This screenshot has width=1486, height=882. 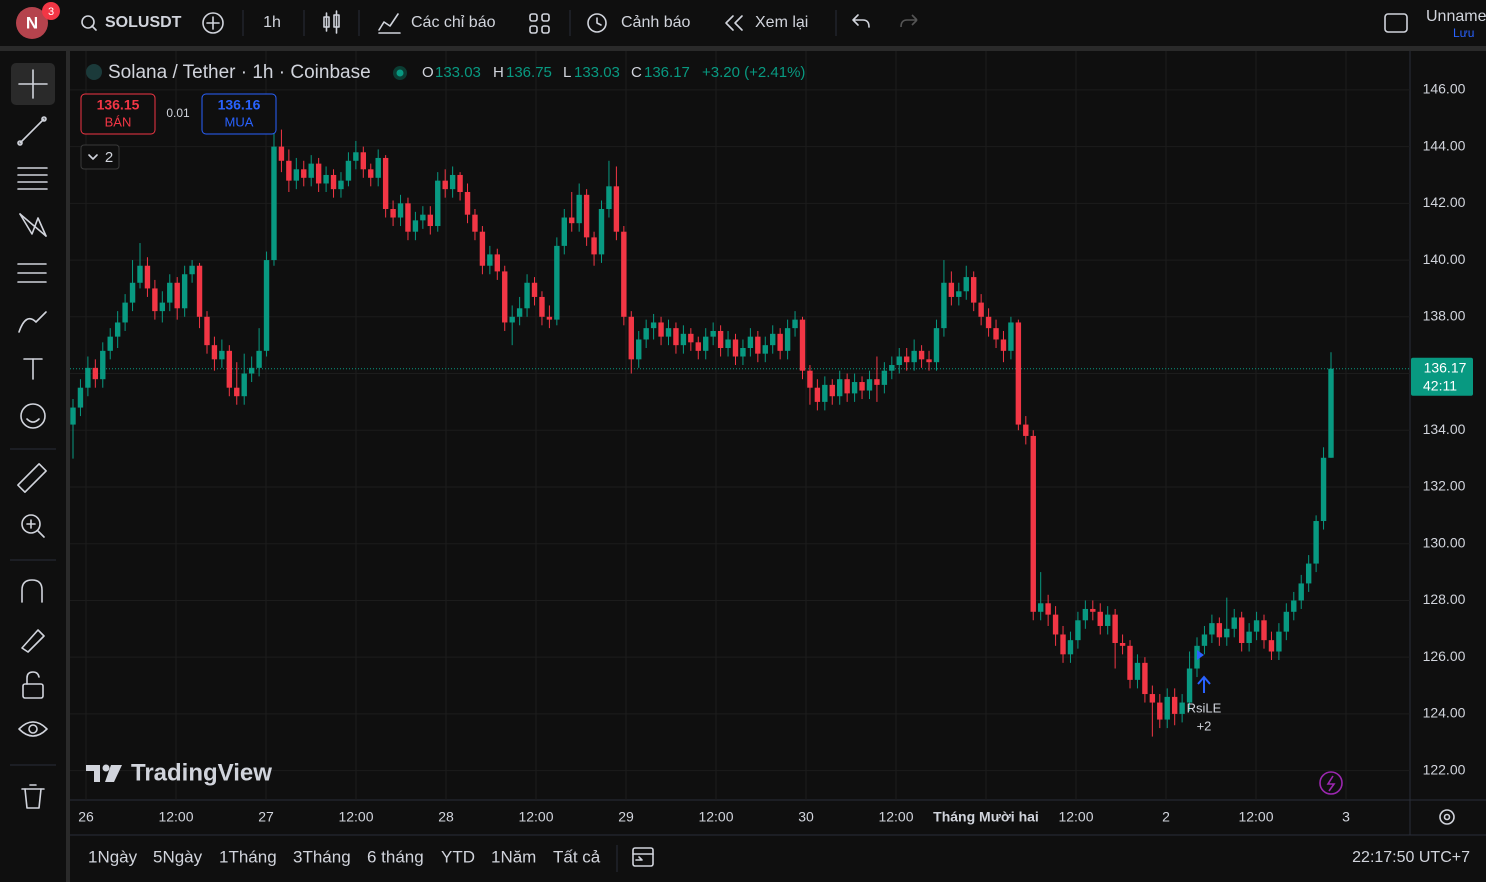 I want to click on market-status-dot, so click(x=400, y=73).